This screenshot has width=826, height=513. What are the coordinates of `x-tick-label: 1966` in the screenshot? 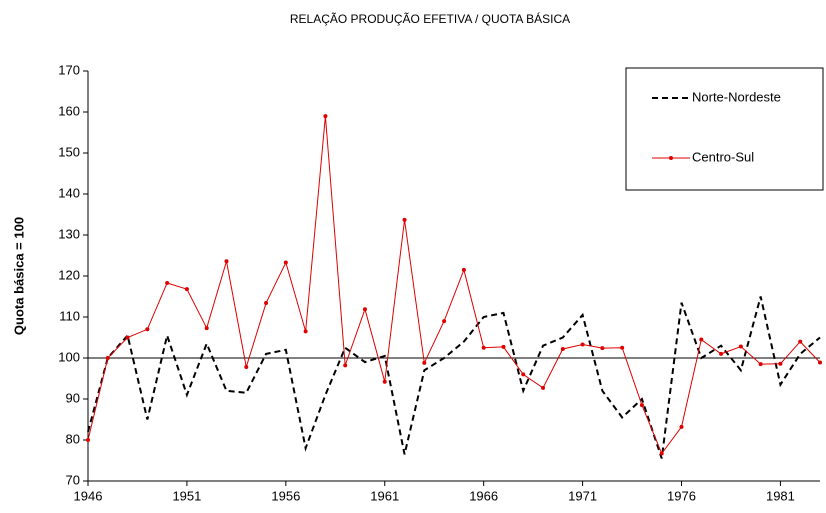 It's located at (483, 495).